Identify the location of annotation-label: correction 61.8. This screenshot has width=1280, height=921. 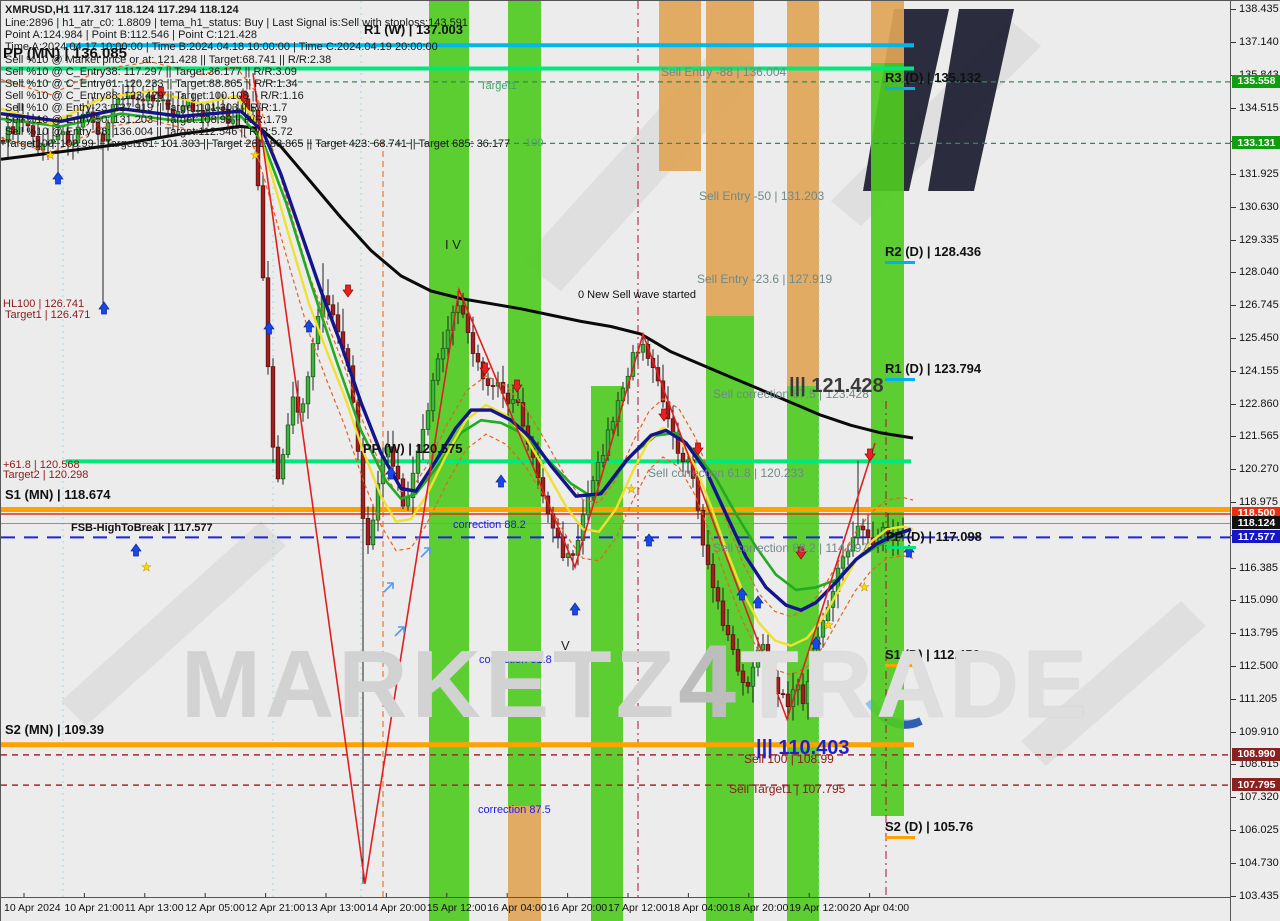
(515, 660).